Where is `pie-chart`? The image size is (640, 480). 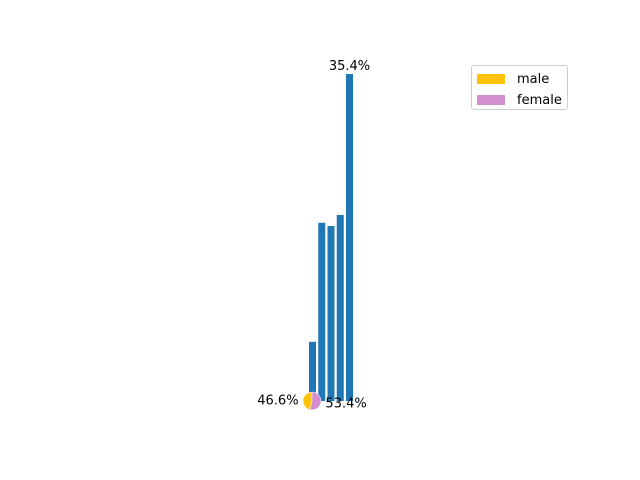 pie-chart is located at coordinates (312, 401).